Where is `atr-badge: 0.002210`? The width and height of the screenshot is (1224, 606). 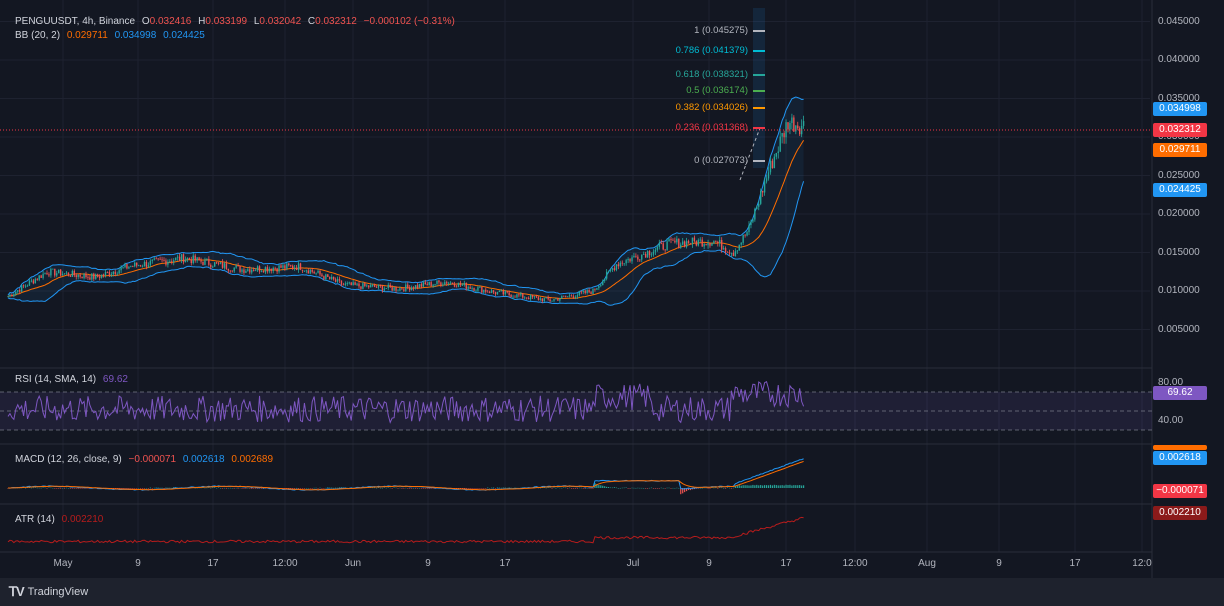
atr-badge: 0.002210 is located at coordinates (1180, 513).